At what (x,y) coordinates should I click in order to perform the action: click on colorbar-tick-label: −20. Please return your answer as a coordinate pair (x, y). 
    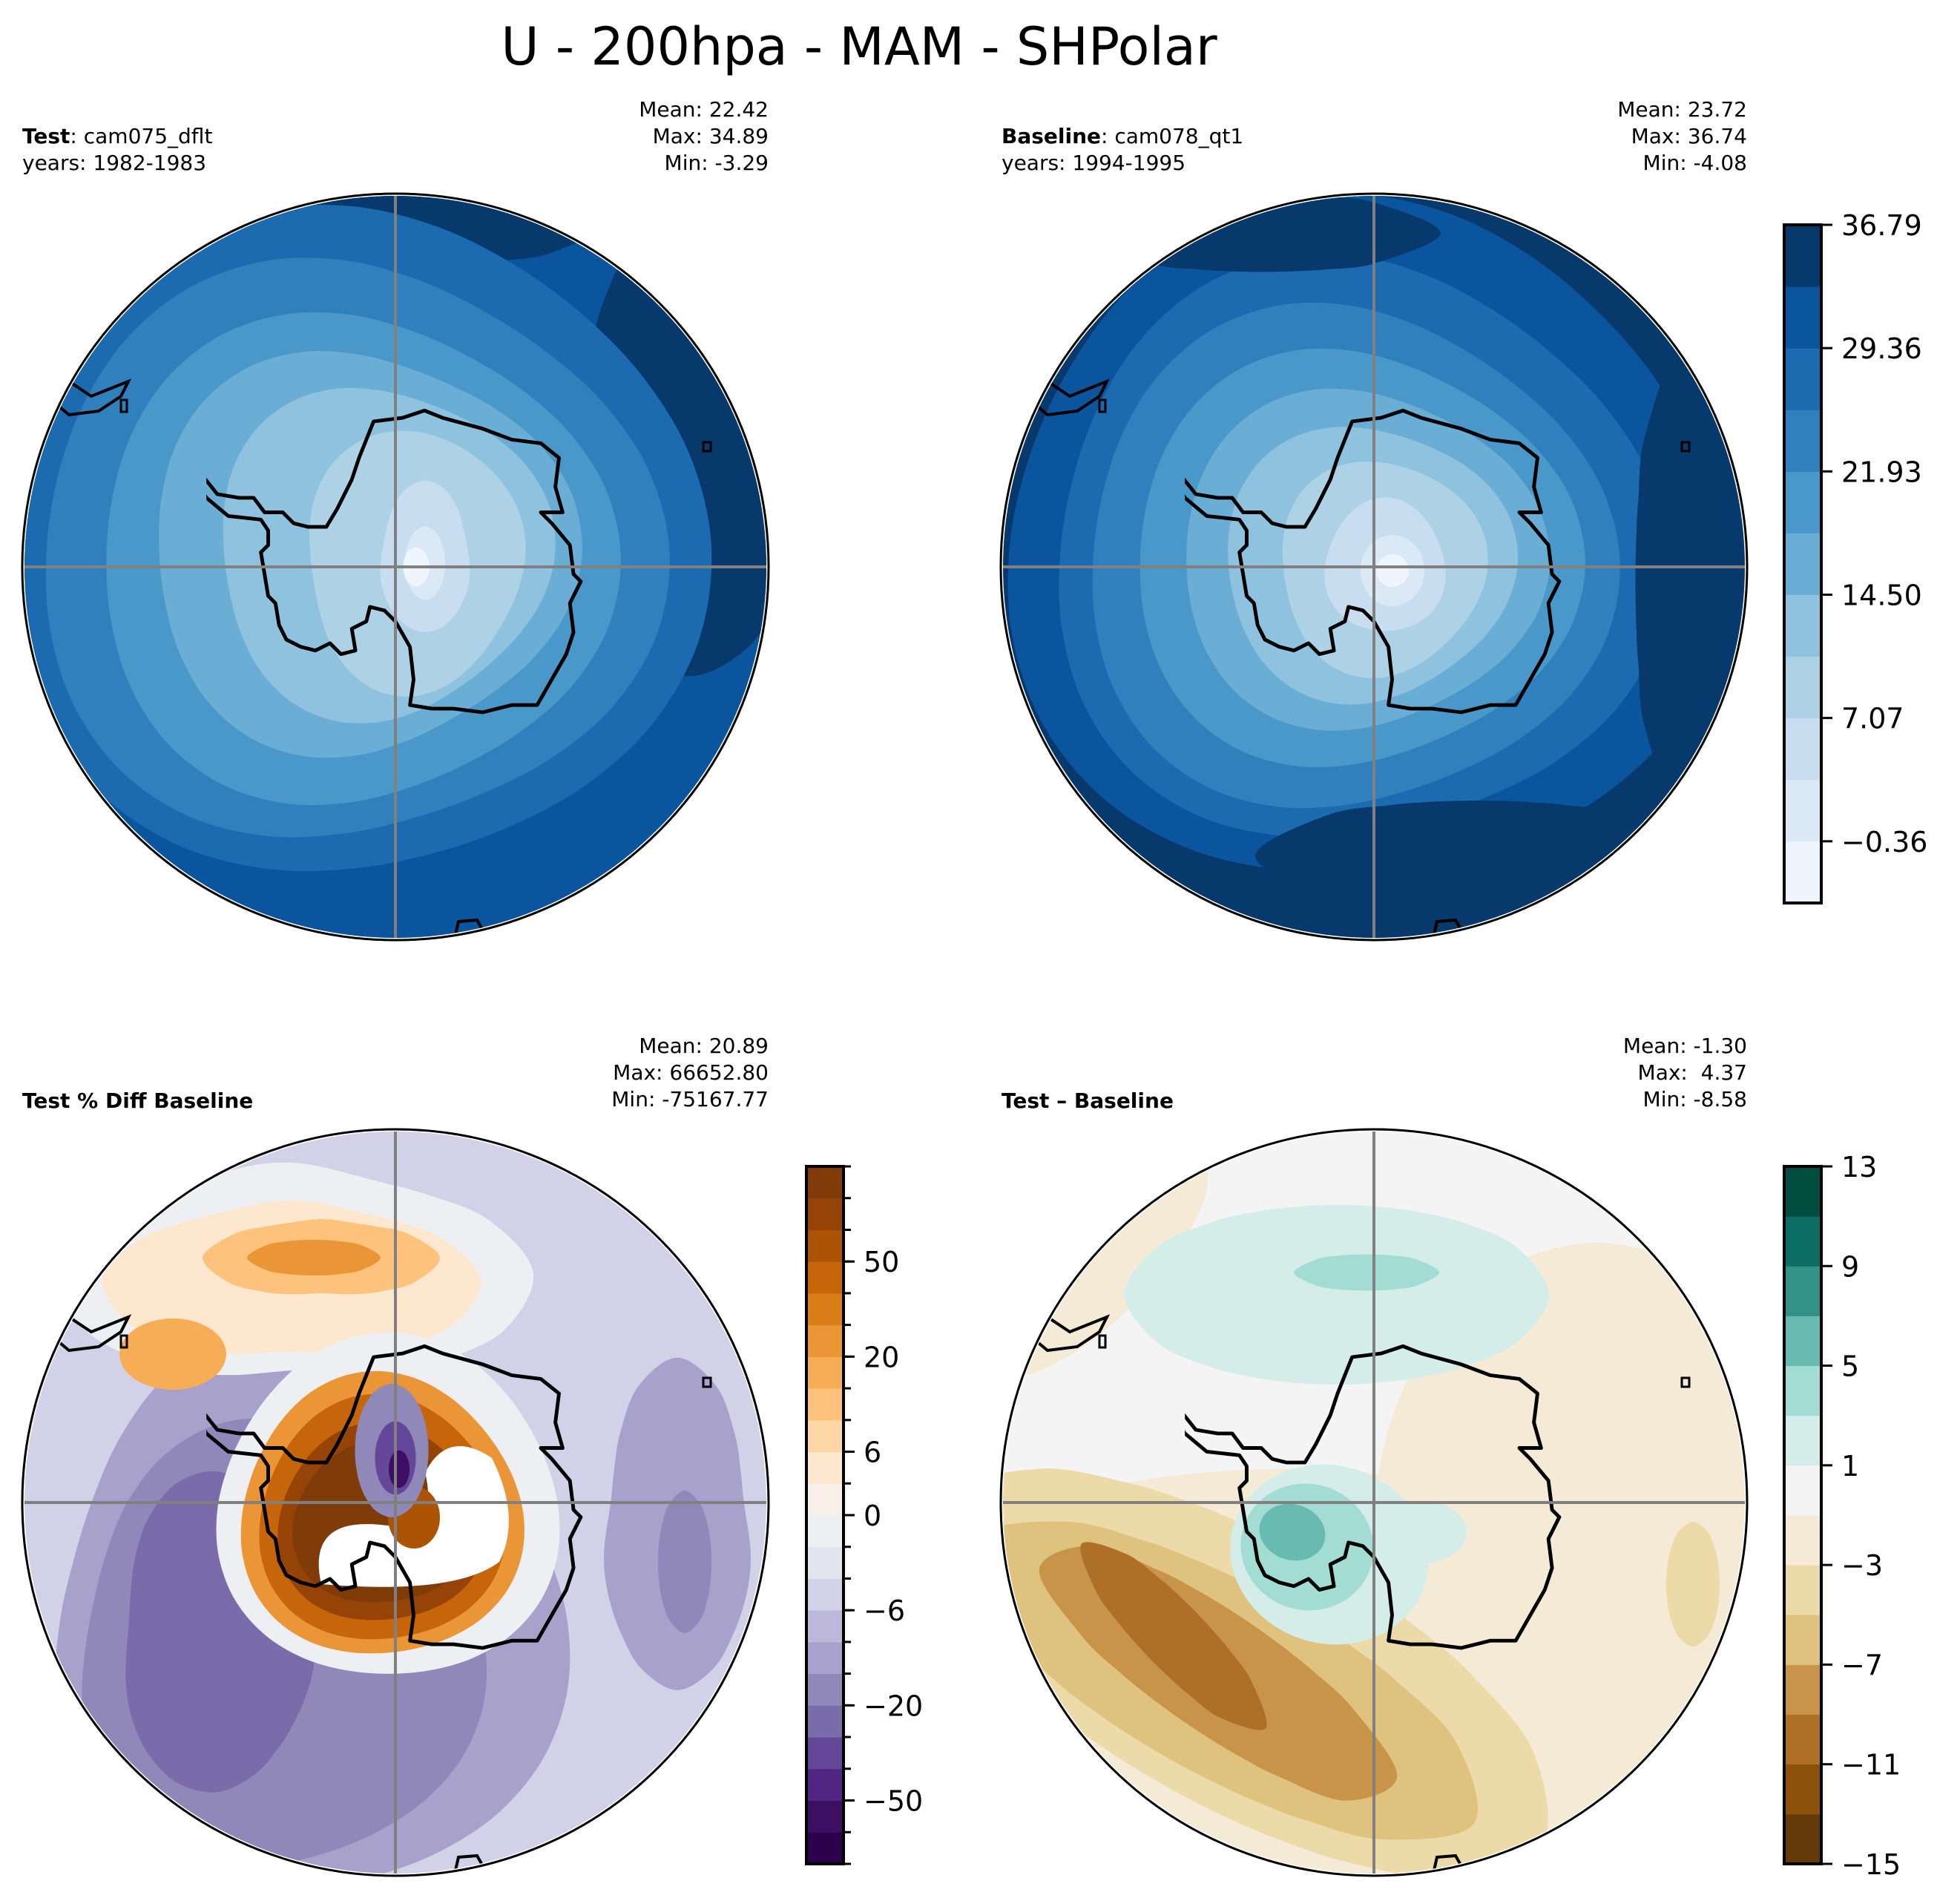
    Looking at the image, I should click on (893, 1706).